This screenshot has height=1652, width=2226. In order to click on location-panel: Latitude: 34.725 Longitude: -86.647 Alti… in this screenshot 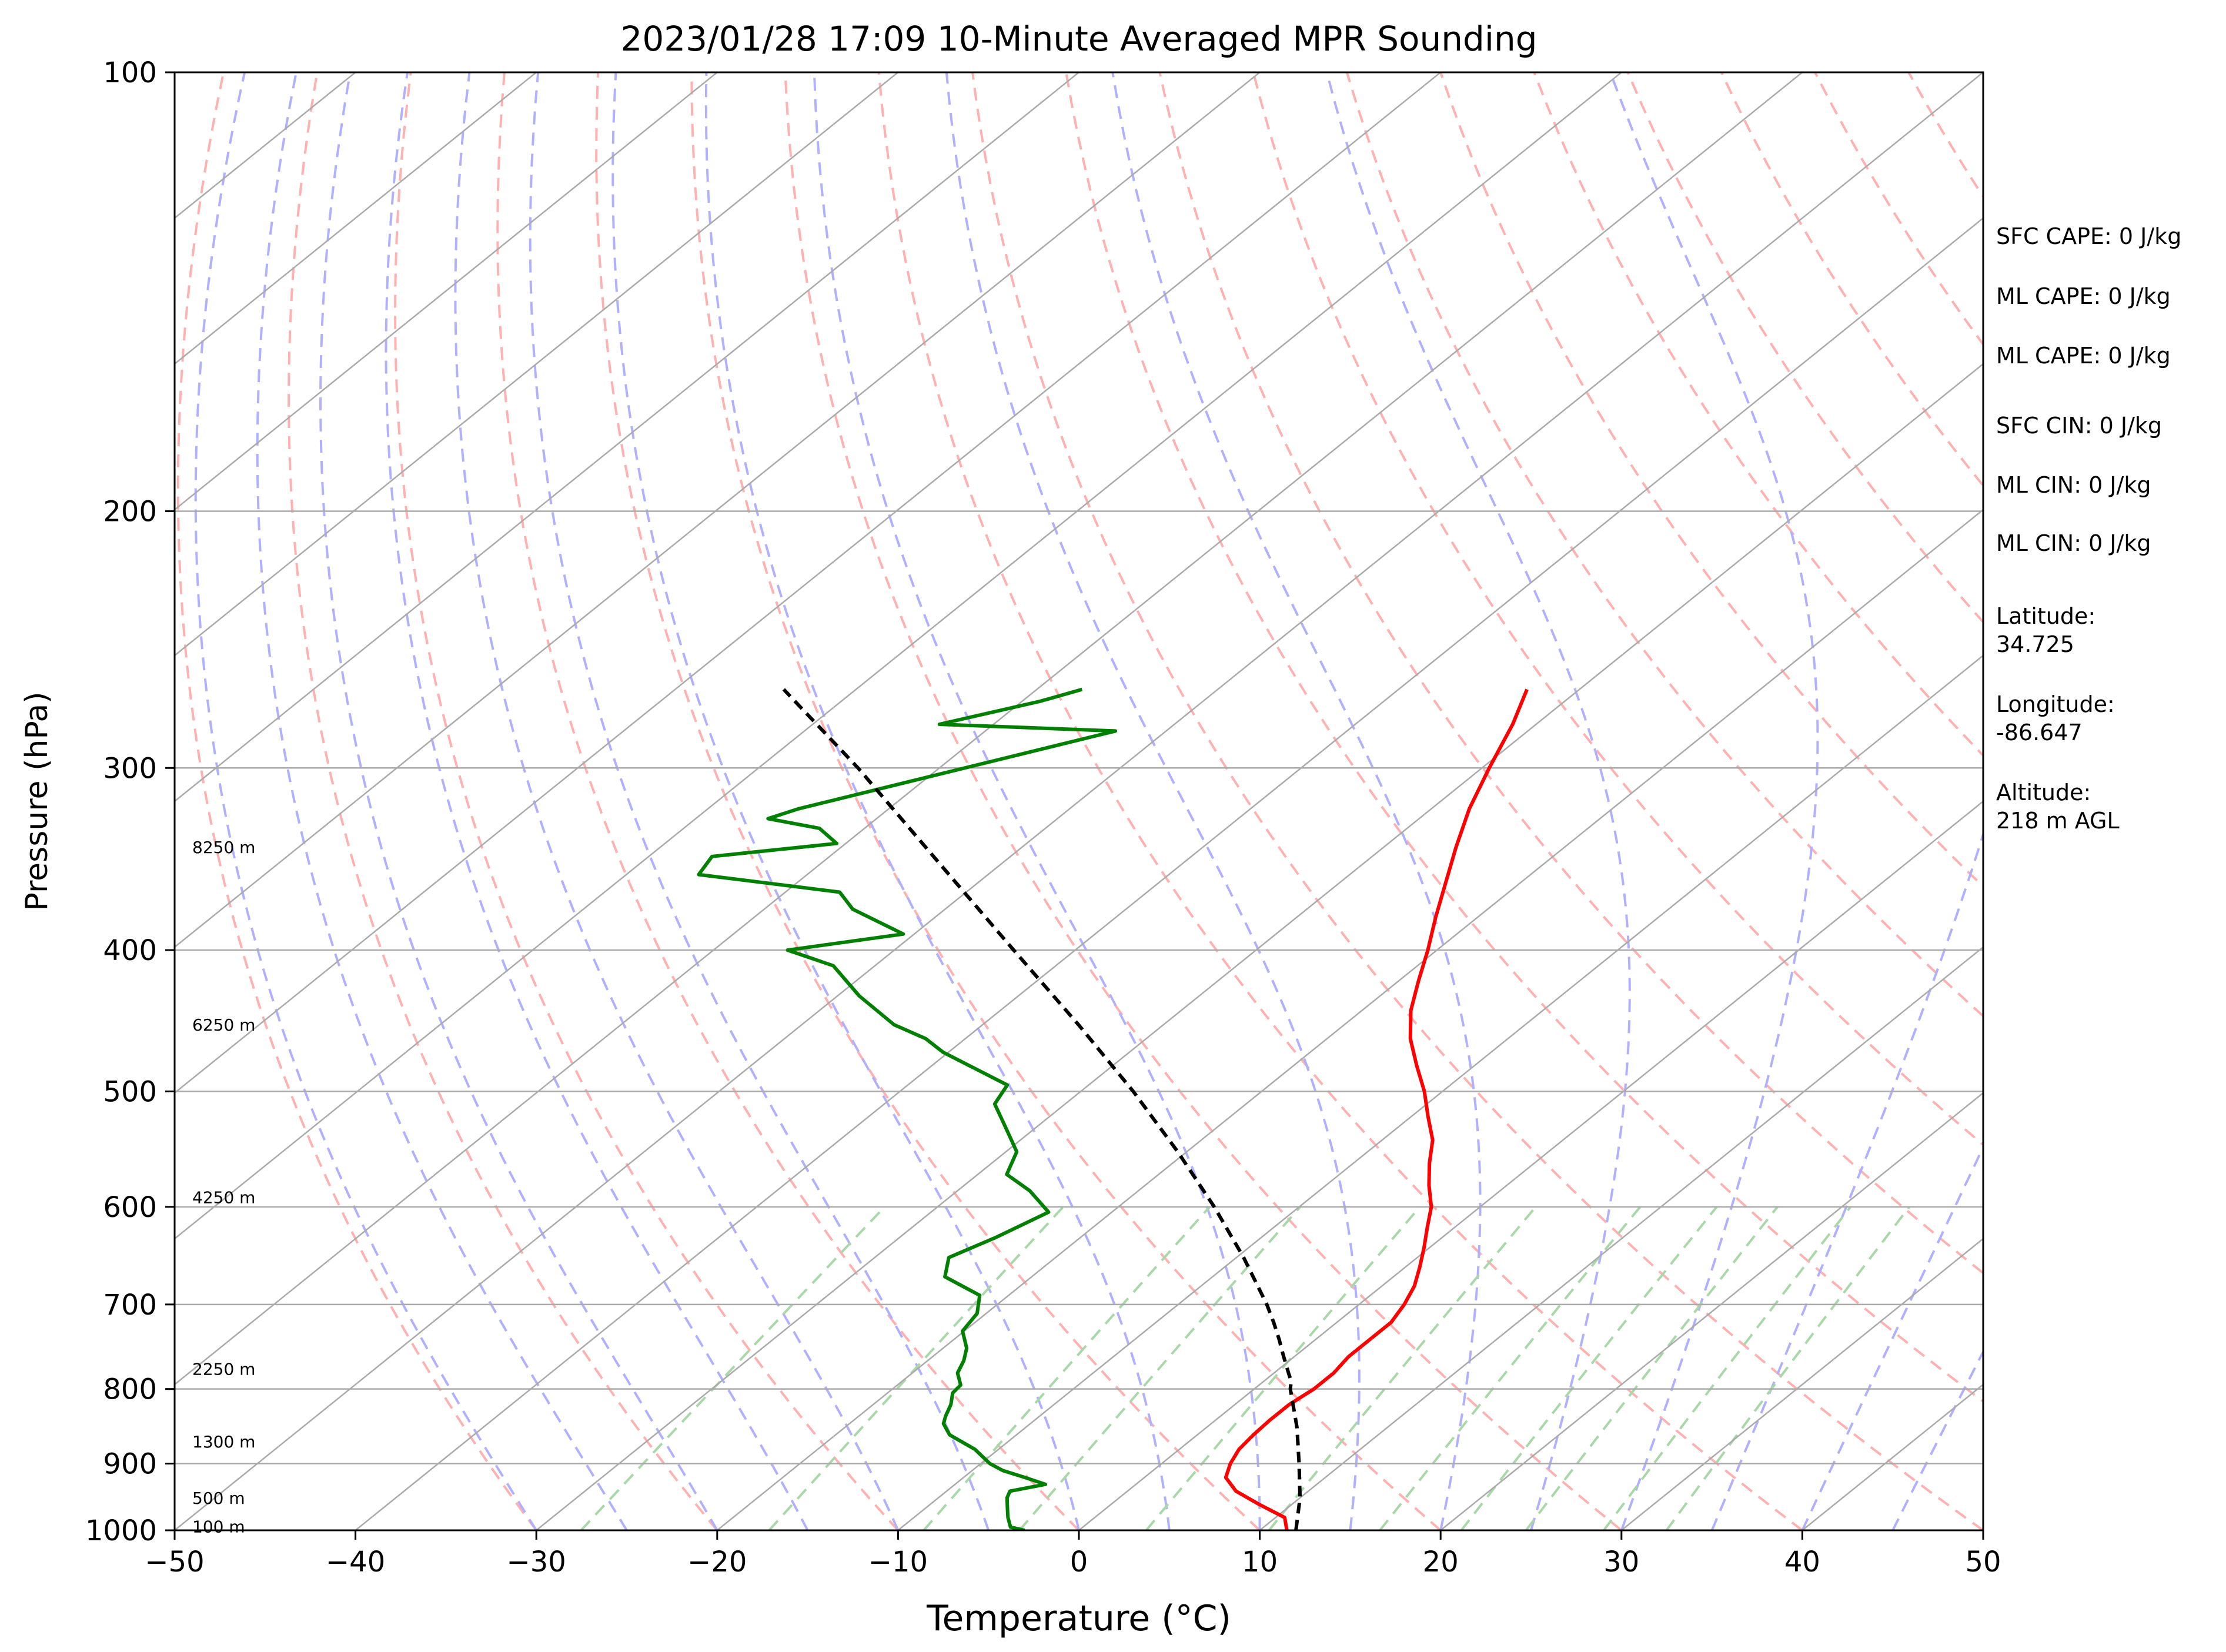, I will do `click(2058, 719)`.